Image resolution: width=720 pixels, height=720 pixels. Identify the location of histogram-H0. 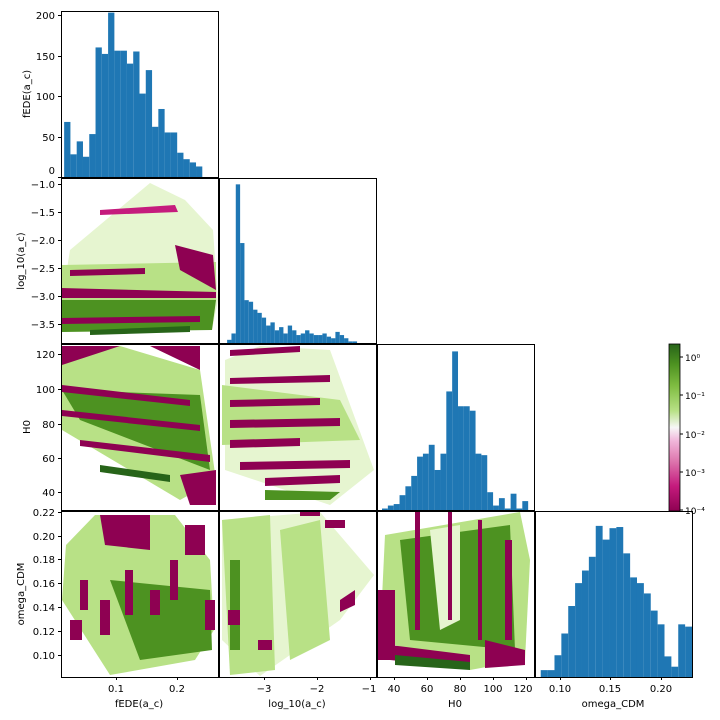
(455, 430).